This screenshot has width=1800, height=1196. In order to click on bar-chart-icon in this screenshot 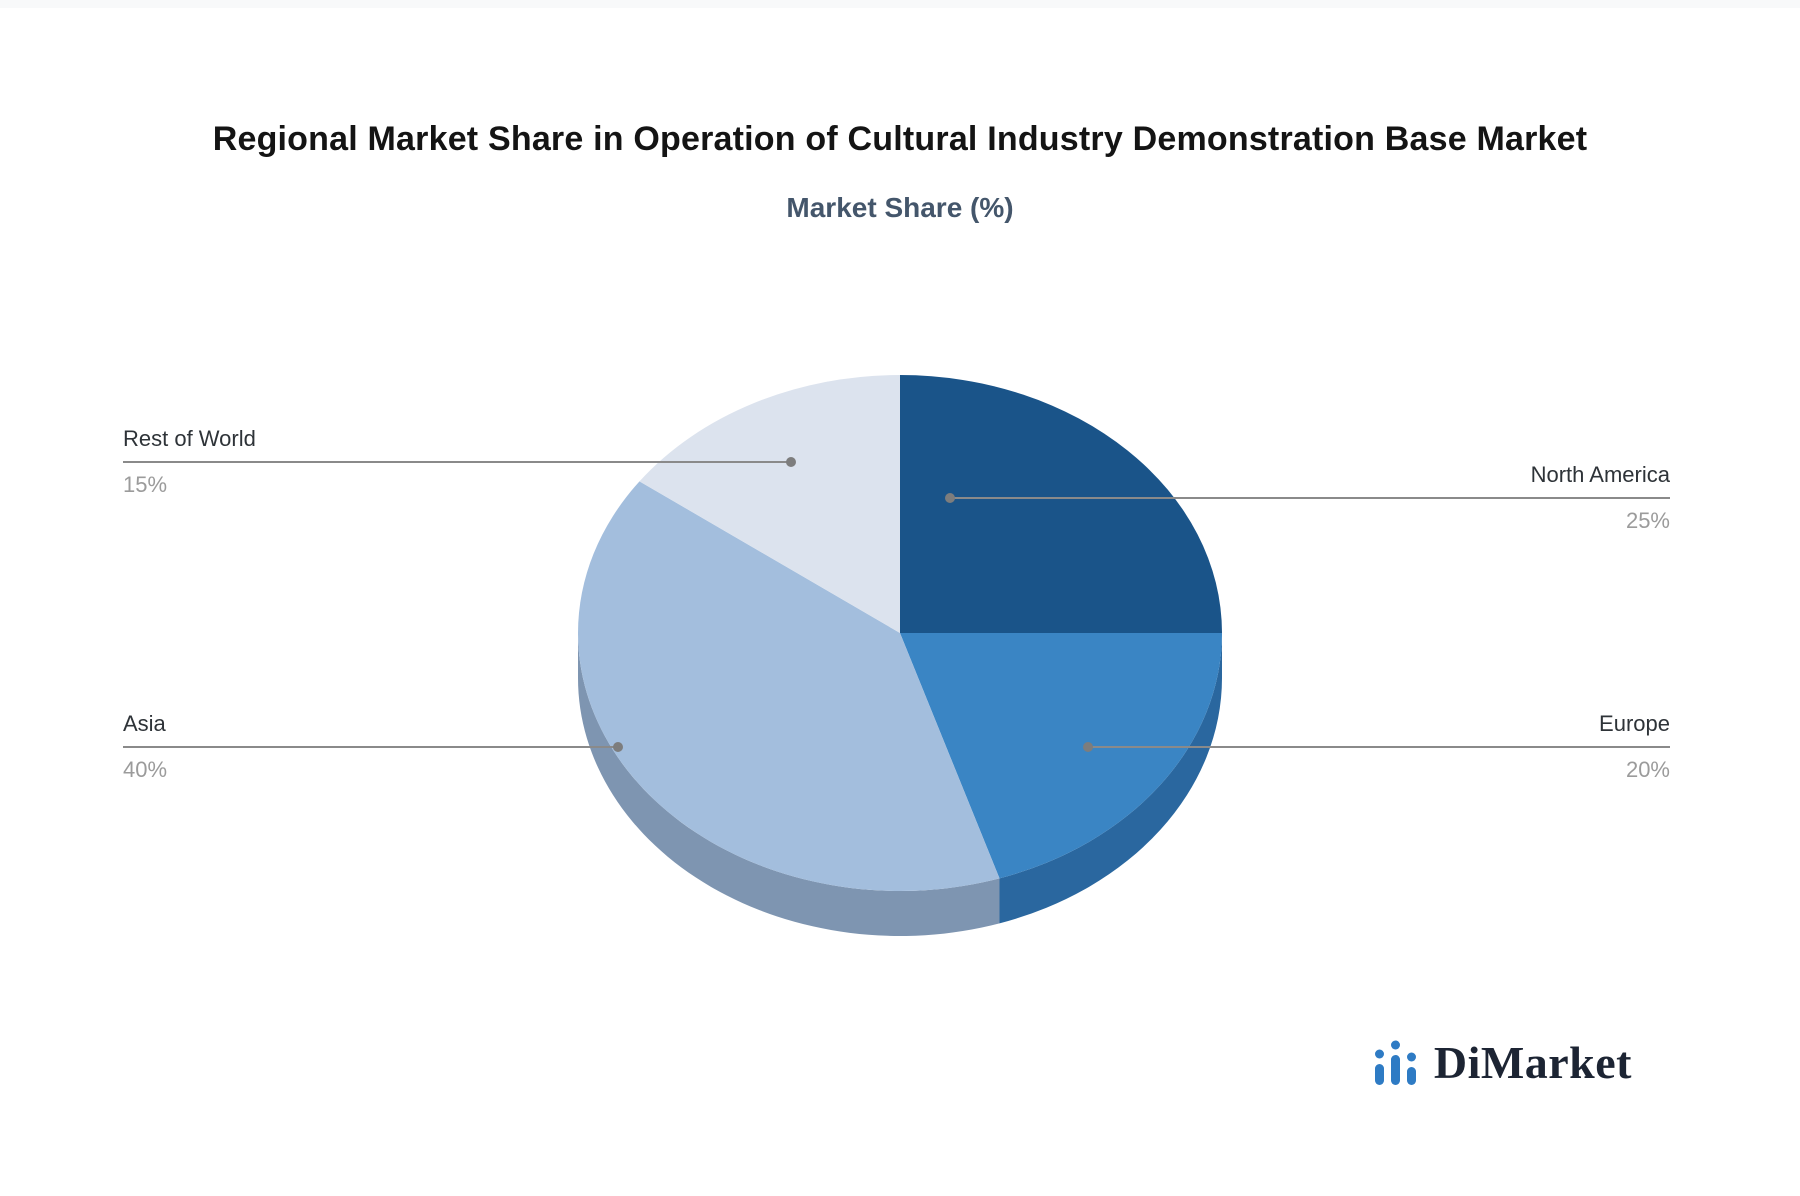, I will do `click(1395, 1062)`.